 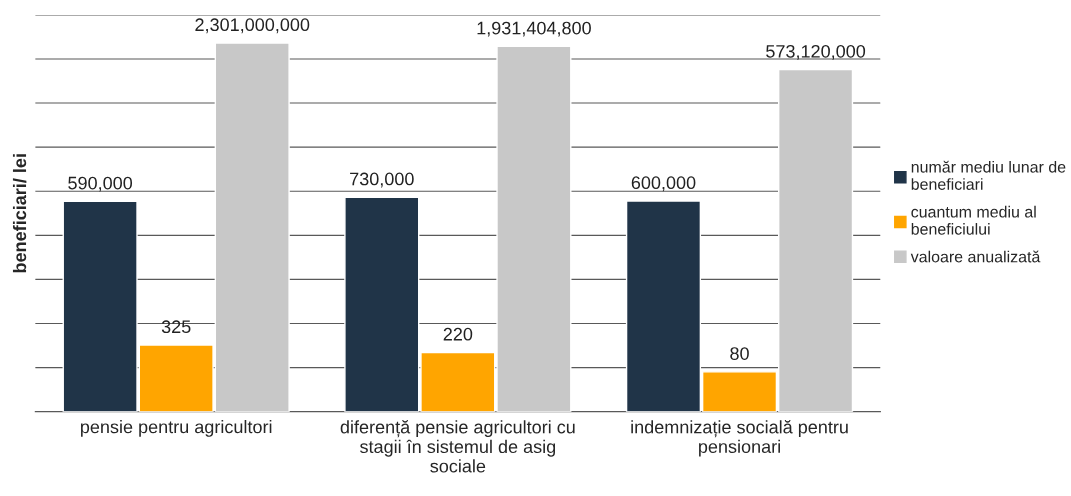 What do you see at coordinates (973, 220) in the screenshot?
I see `legend-label: cuantum mediu al beneficiului` at bounding box center [973, 220].